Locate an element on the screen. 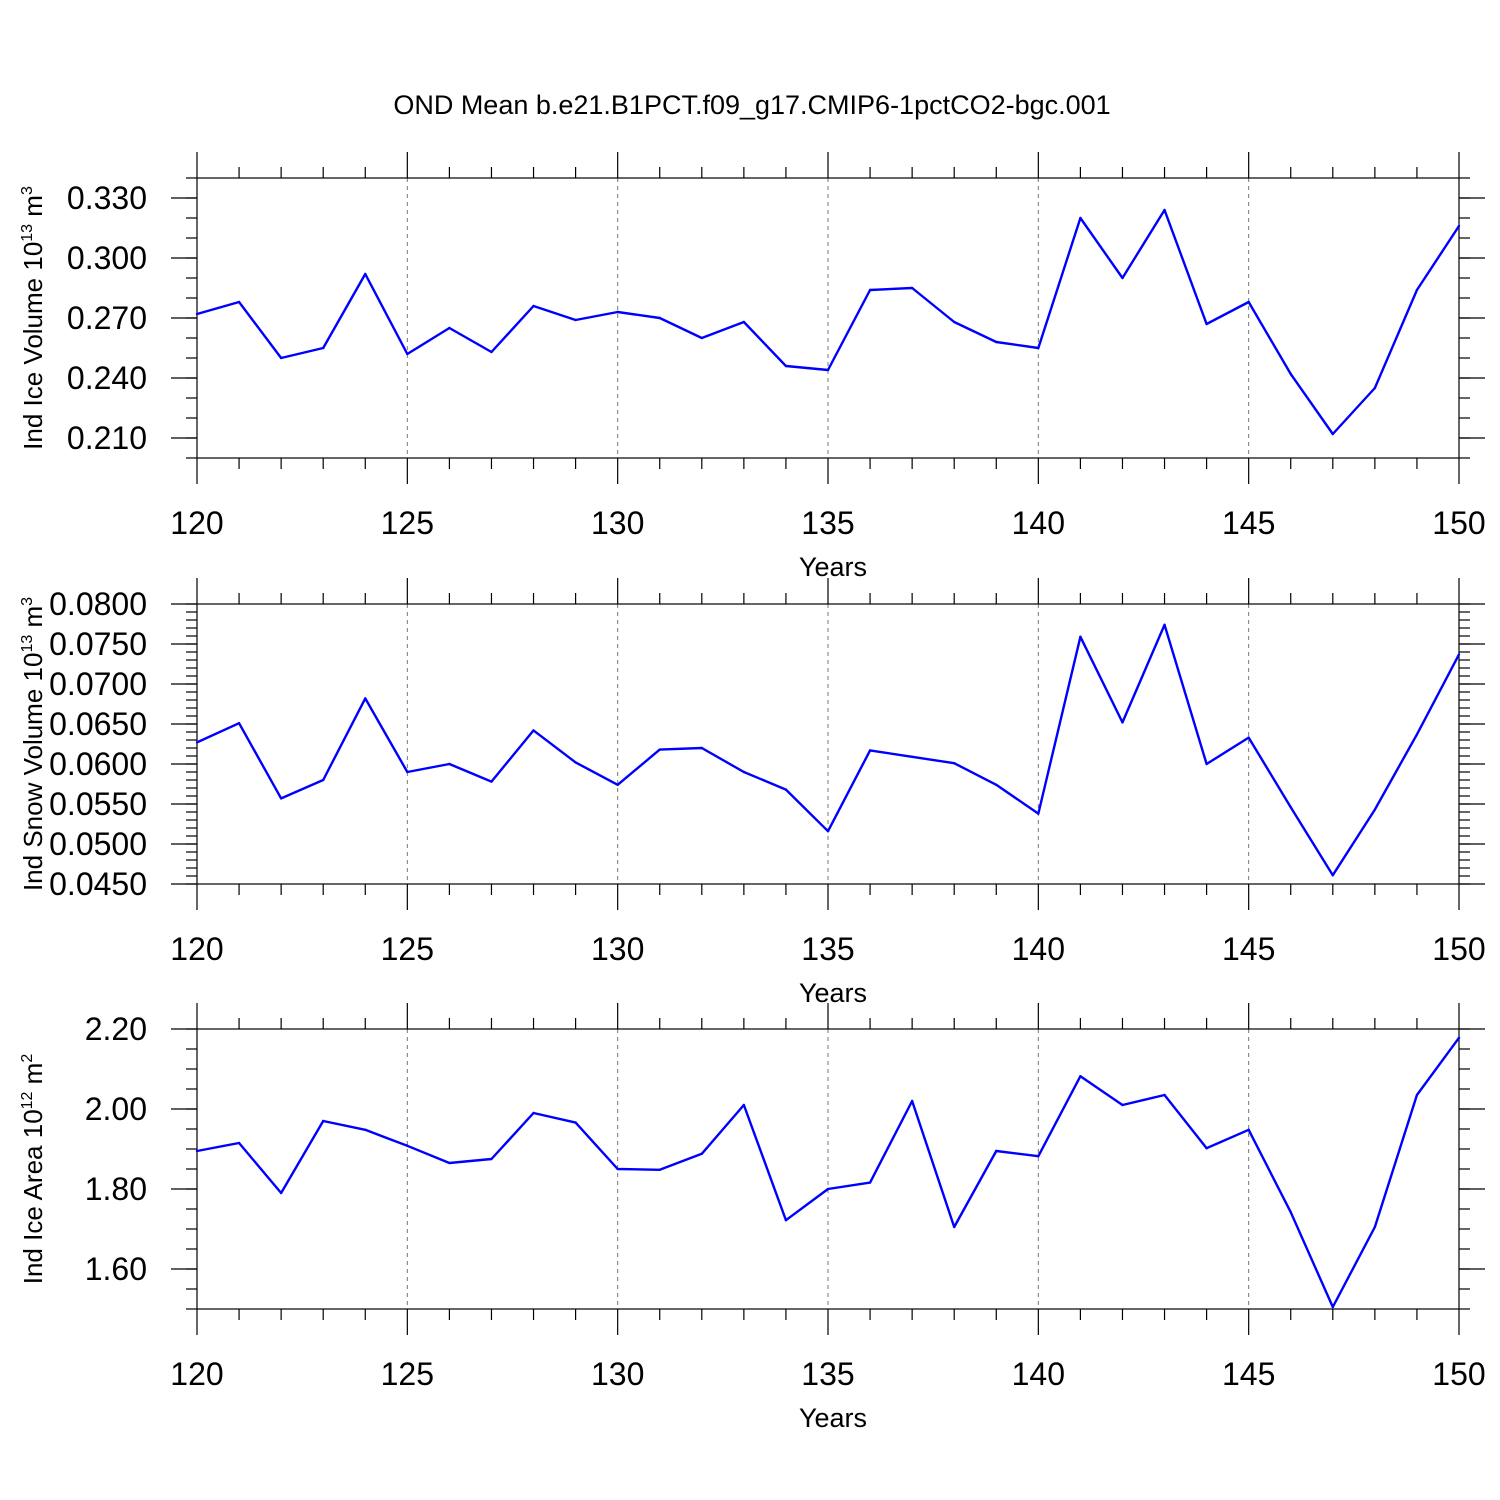  y-tick-label: 0.300 is located at coordinates (107, 258).